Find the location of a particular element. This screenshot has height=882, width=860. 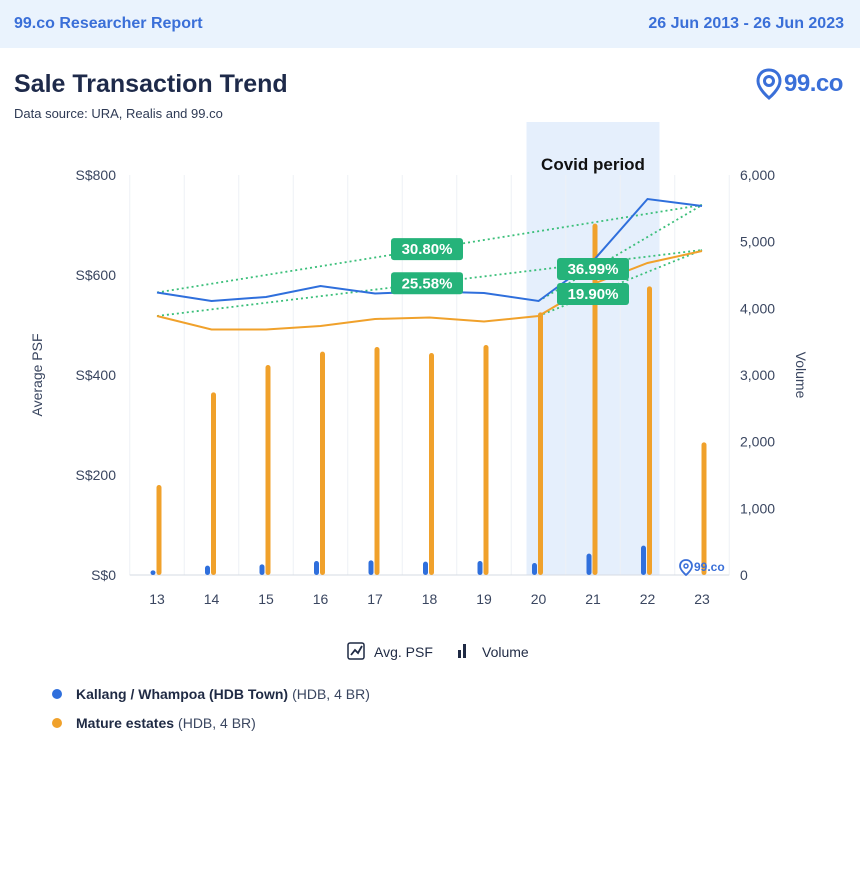

legend-item-kallang: Kallang / Whampoa (HDB Town) (HDB, 4 BR) is located at coordinates (211, 694).